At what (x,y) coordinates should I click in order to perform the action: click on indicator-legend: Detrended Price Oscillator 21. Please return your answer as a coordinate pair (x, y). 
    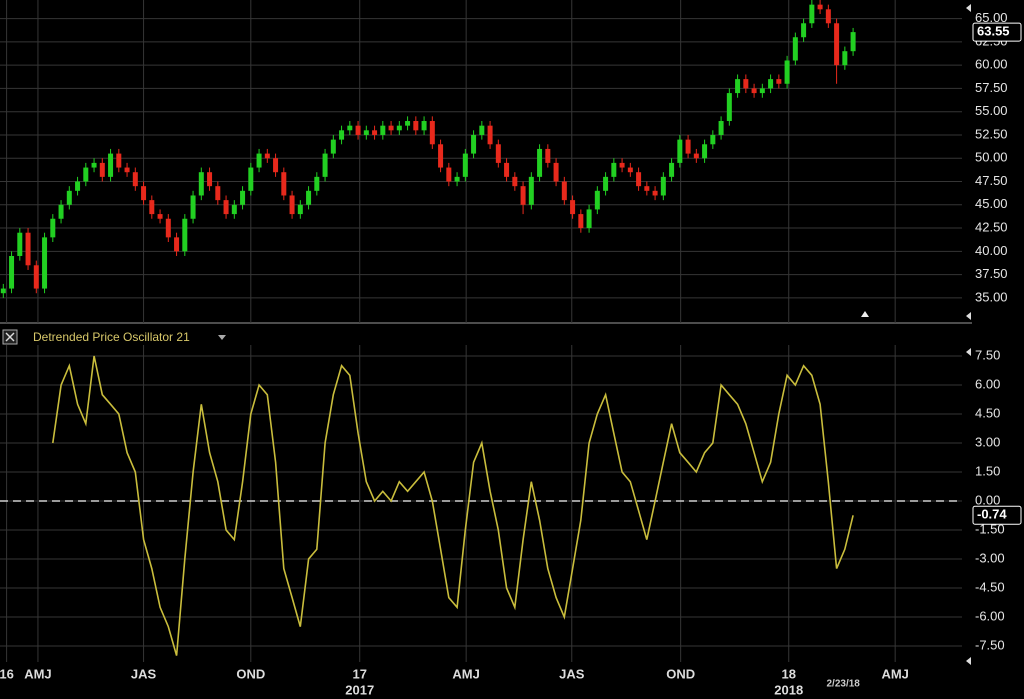
    Looking at the image, I should click on (111, 337).